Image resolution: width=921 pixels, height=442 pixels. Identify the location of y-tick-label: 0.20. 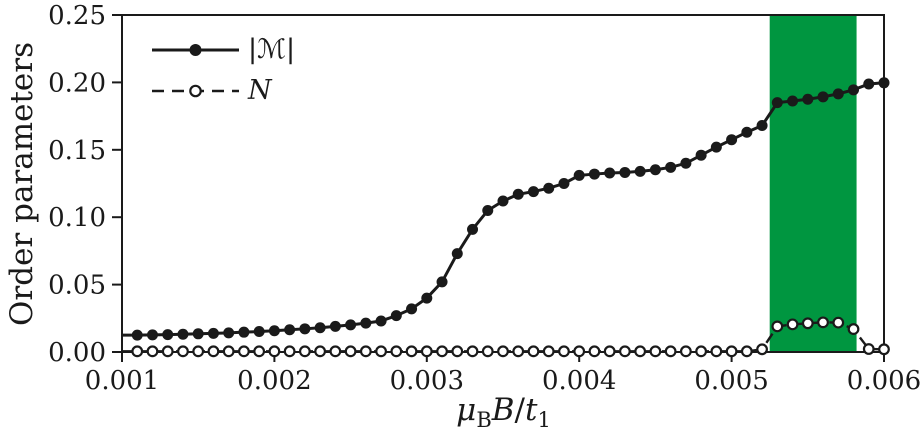
(77, 83).